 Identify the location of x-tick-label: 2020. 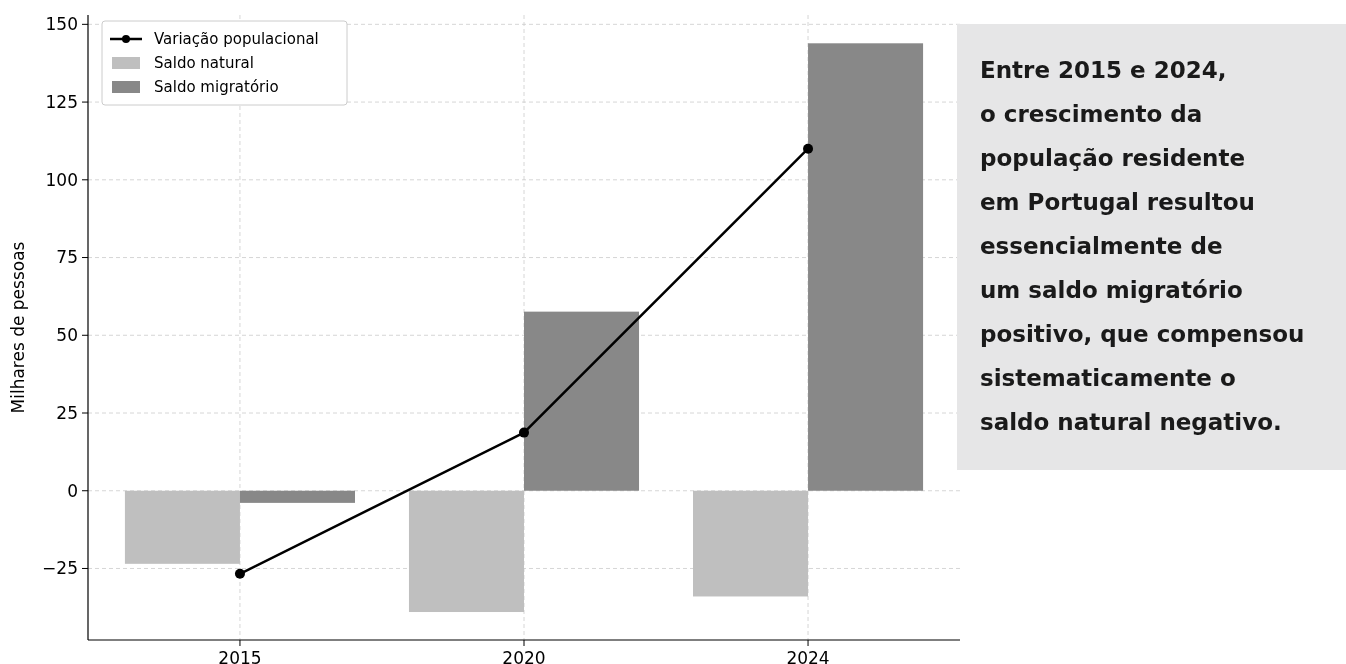
(524, 656).